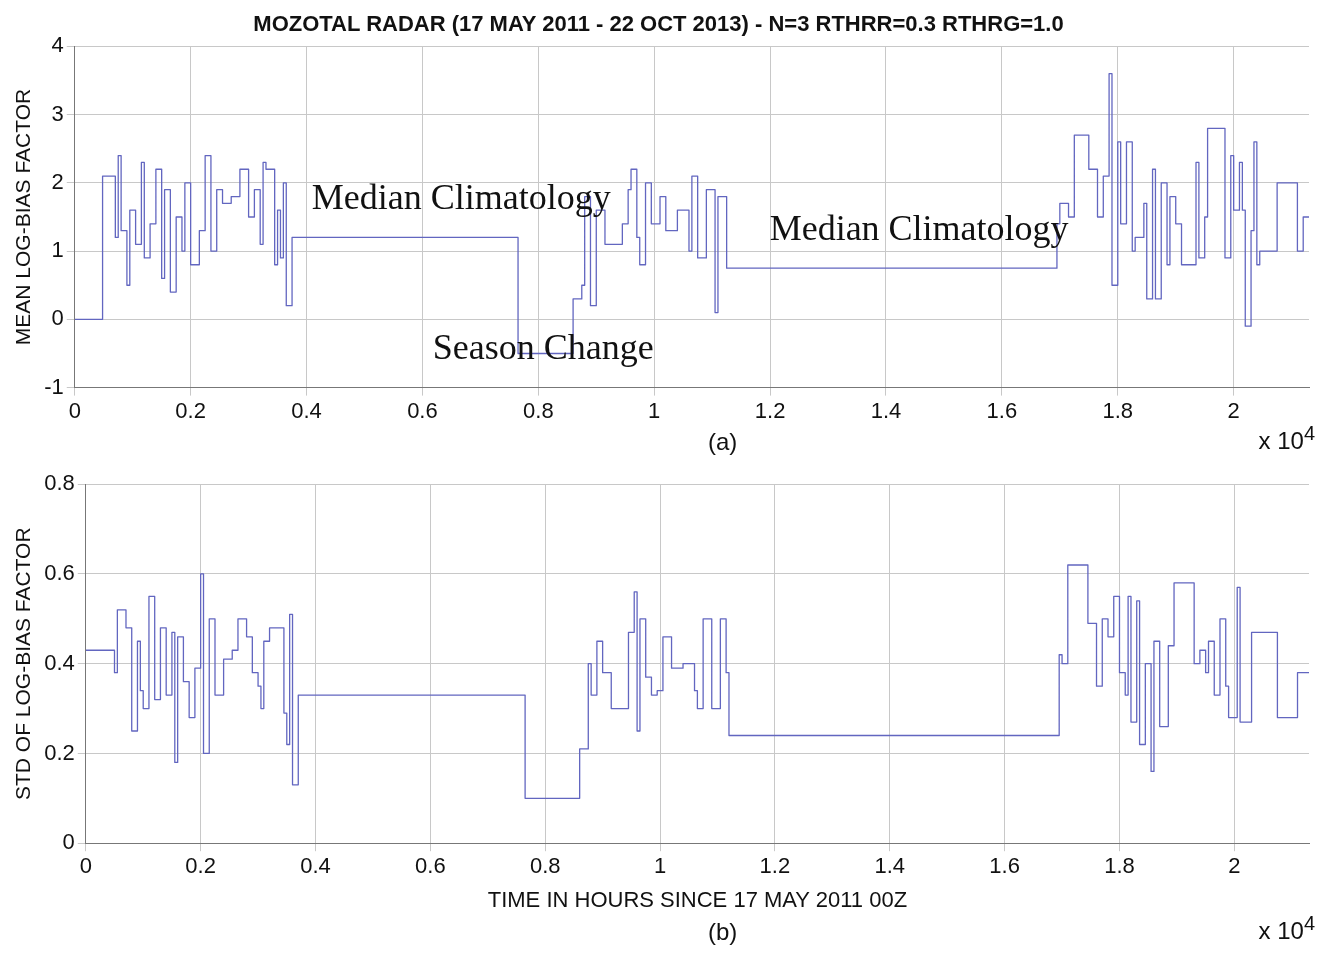 This screenshot has height=974, width=1325. I want to click on y-tick-label: 1, so click(57, 250).